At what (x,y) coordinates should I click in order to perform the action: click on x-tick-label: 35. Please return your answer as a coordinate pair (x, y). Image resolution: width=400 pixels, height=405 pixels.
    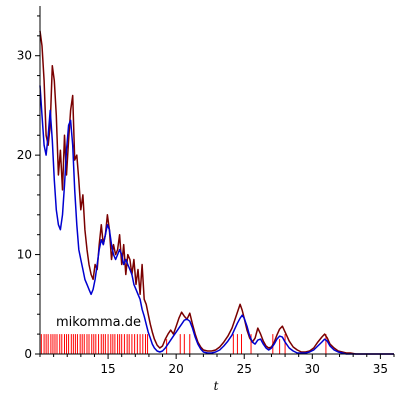
    Looking at the image, I should click on (380, 369).